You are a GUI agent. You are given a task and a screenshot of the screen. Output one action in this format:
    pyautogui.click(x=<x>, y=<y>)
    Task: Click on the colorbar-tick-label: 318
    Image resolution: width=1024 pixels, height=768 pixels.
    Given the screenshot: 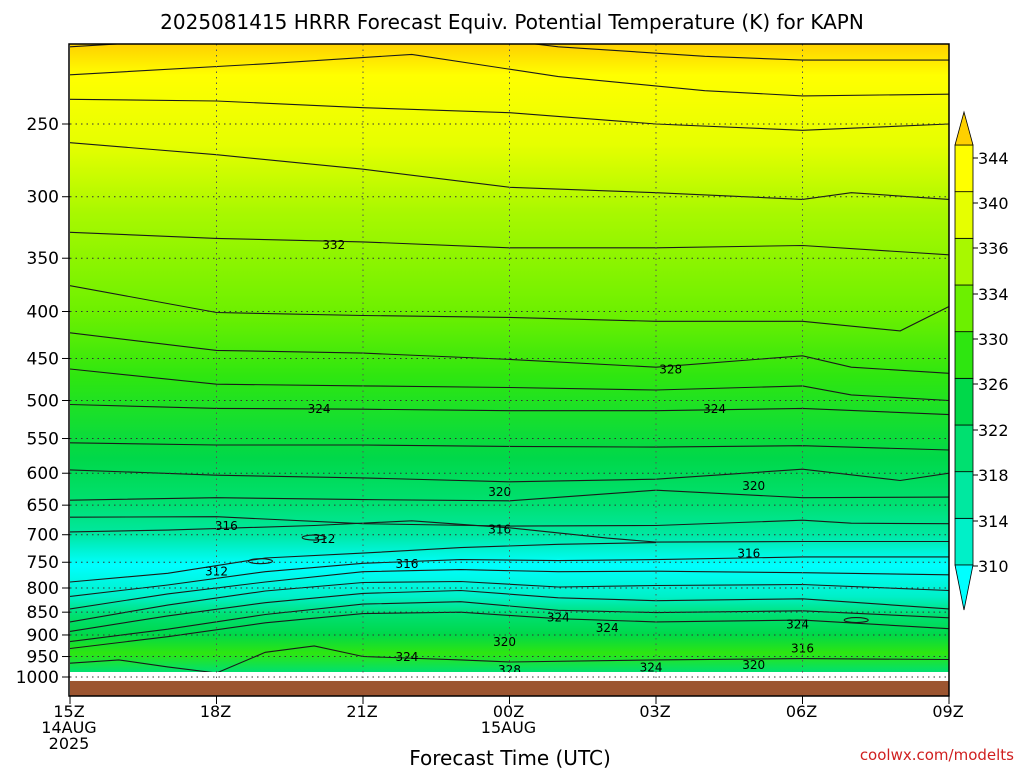 What is the action you would take?
    pyautogui.click(x=993, y=475)
    